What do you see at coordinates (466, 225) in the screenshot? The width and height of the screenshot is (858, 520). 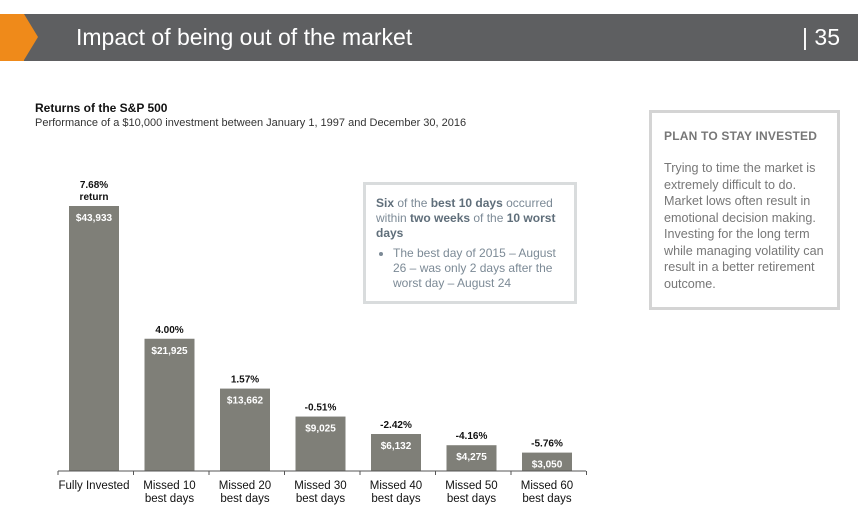 I see `callout-segment: 10 worst days` at bounding box center [466, 225].